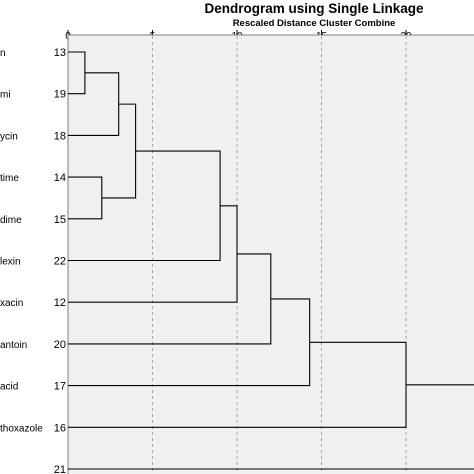  I want to click on leaf-label: ycin, so click(9, 136).